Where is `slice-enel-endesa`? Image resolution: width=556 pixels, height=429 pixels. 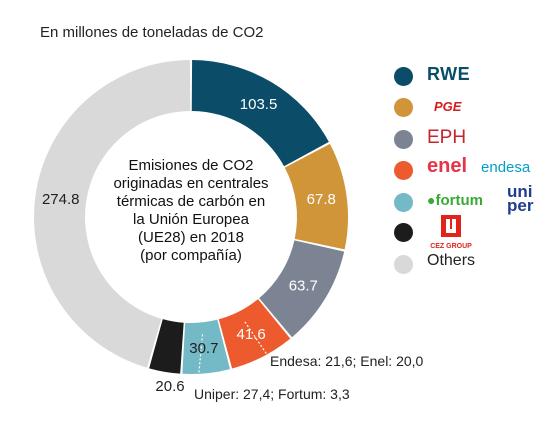 slice-enel-endesa is located at coordinates (254, 334).